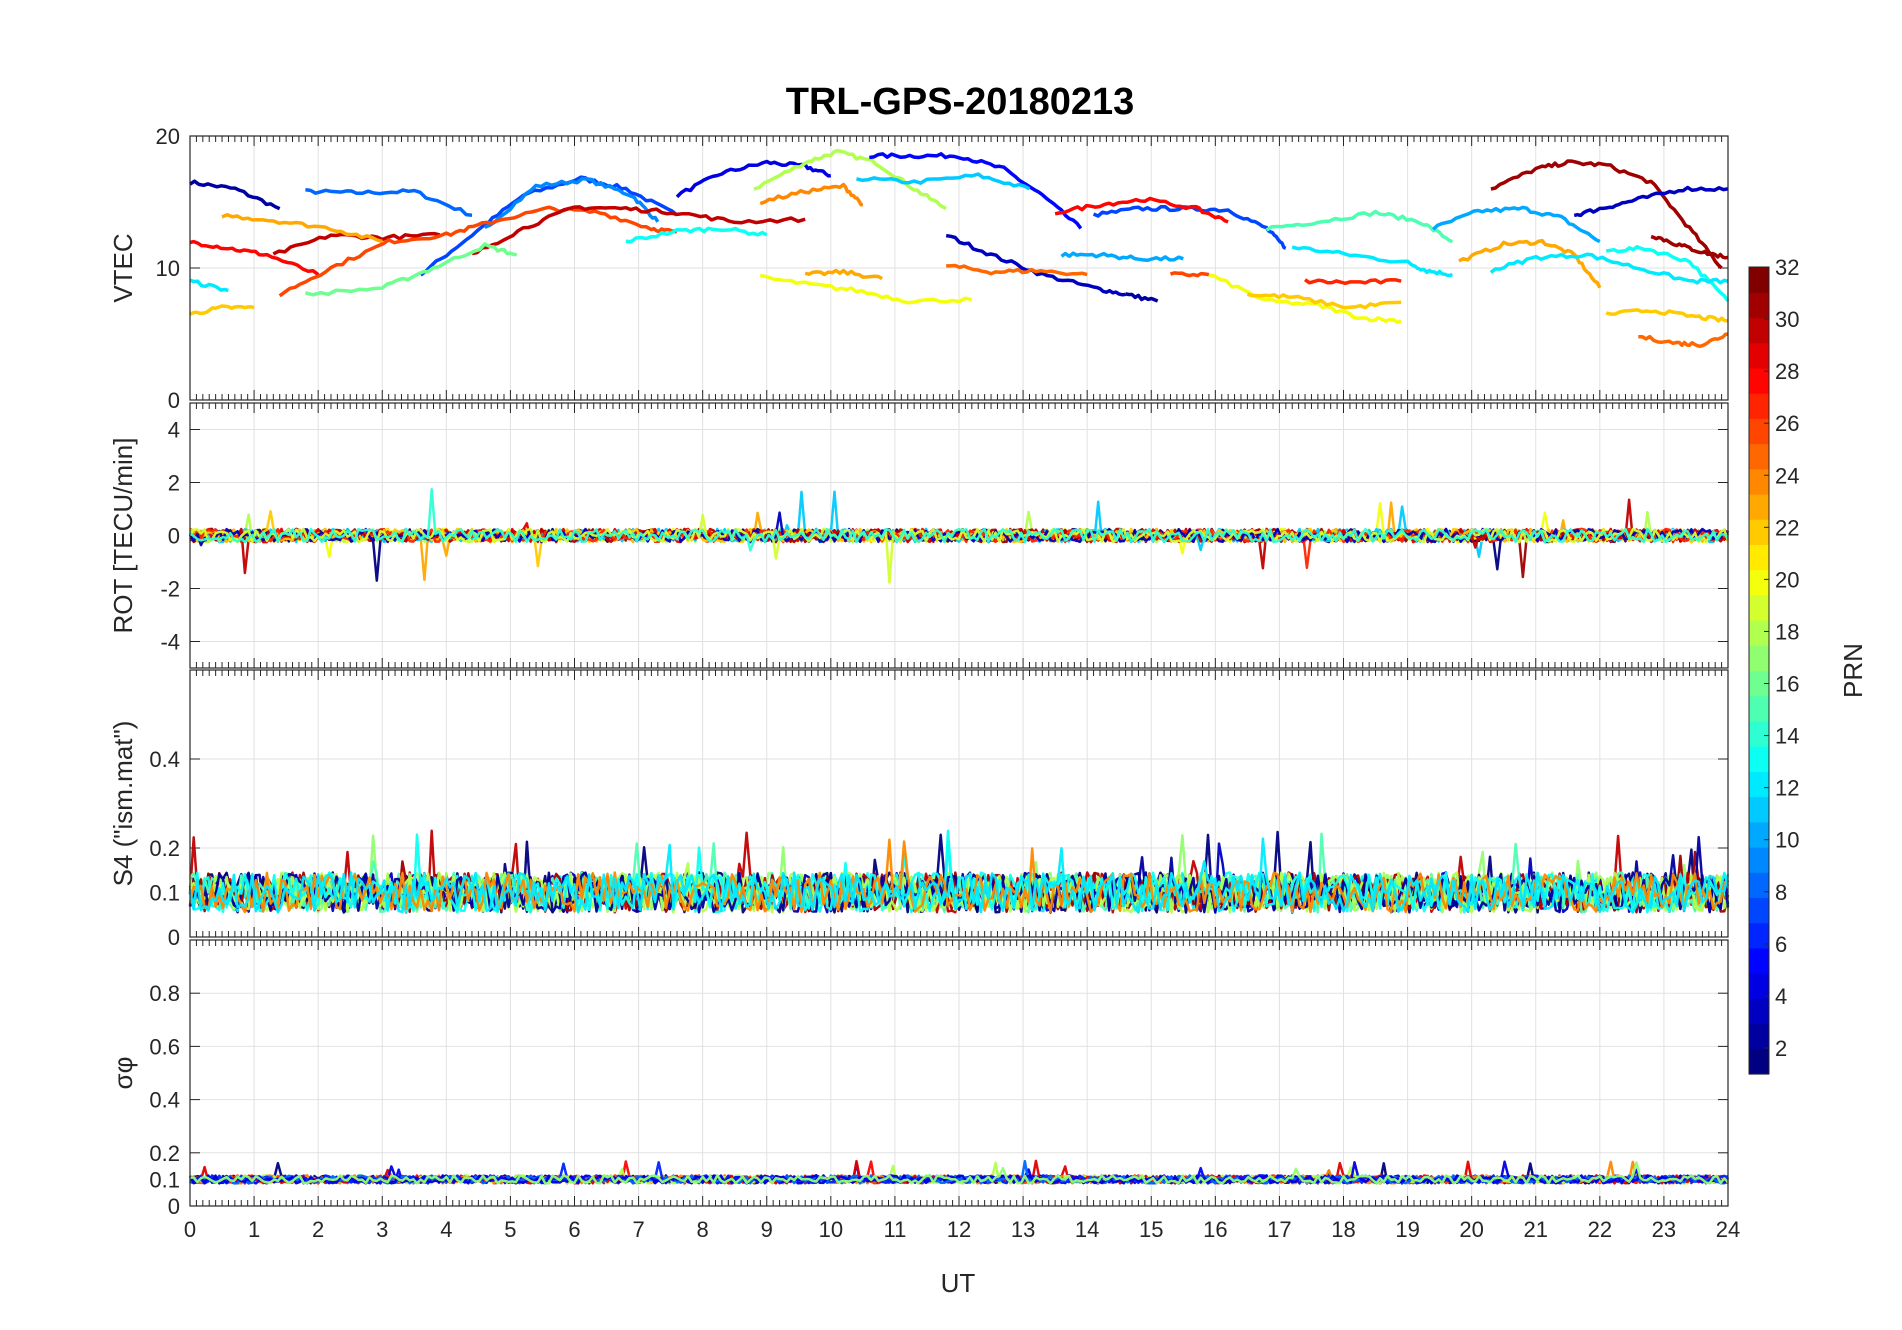 The width and height of the screenshot is (1902, 1330). I want to click on x-tick-label: 14, so click(1087, 1229).